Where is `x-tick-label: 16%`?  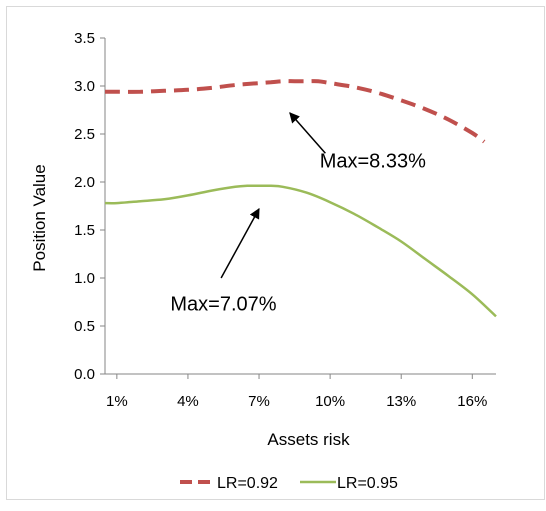 x-tick-label: 16% is located at coordinates (472, 401).